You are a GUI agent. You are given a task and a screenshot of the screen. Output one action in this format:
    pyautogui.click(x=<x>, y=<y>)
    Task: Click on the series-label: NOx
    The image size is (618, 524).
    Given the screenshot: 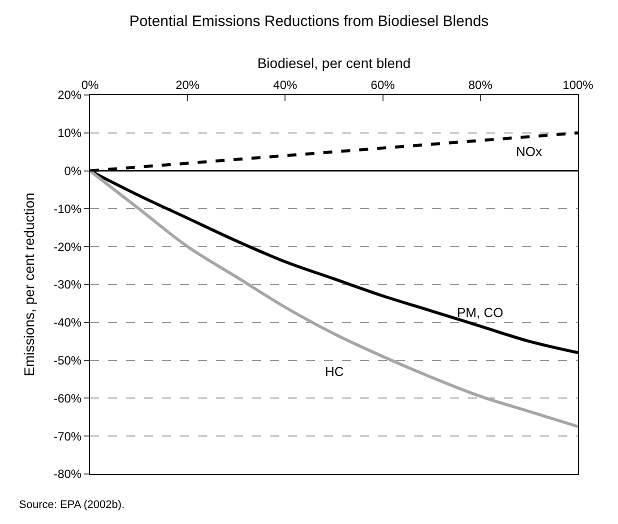 What is the action you would take?
    pyautogui.click(x=529, y=151)
    